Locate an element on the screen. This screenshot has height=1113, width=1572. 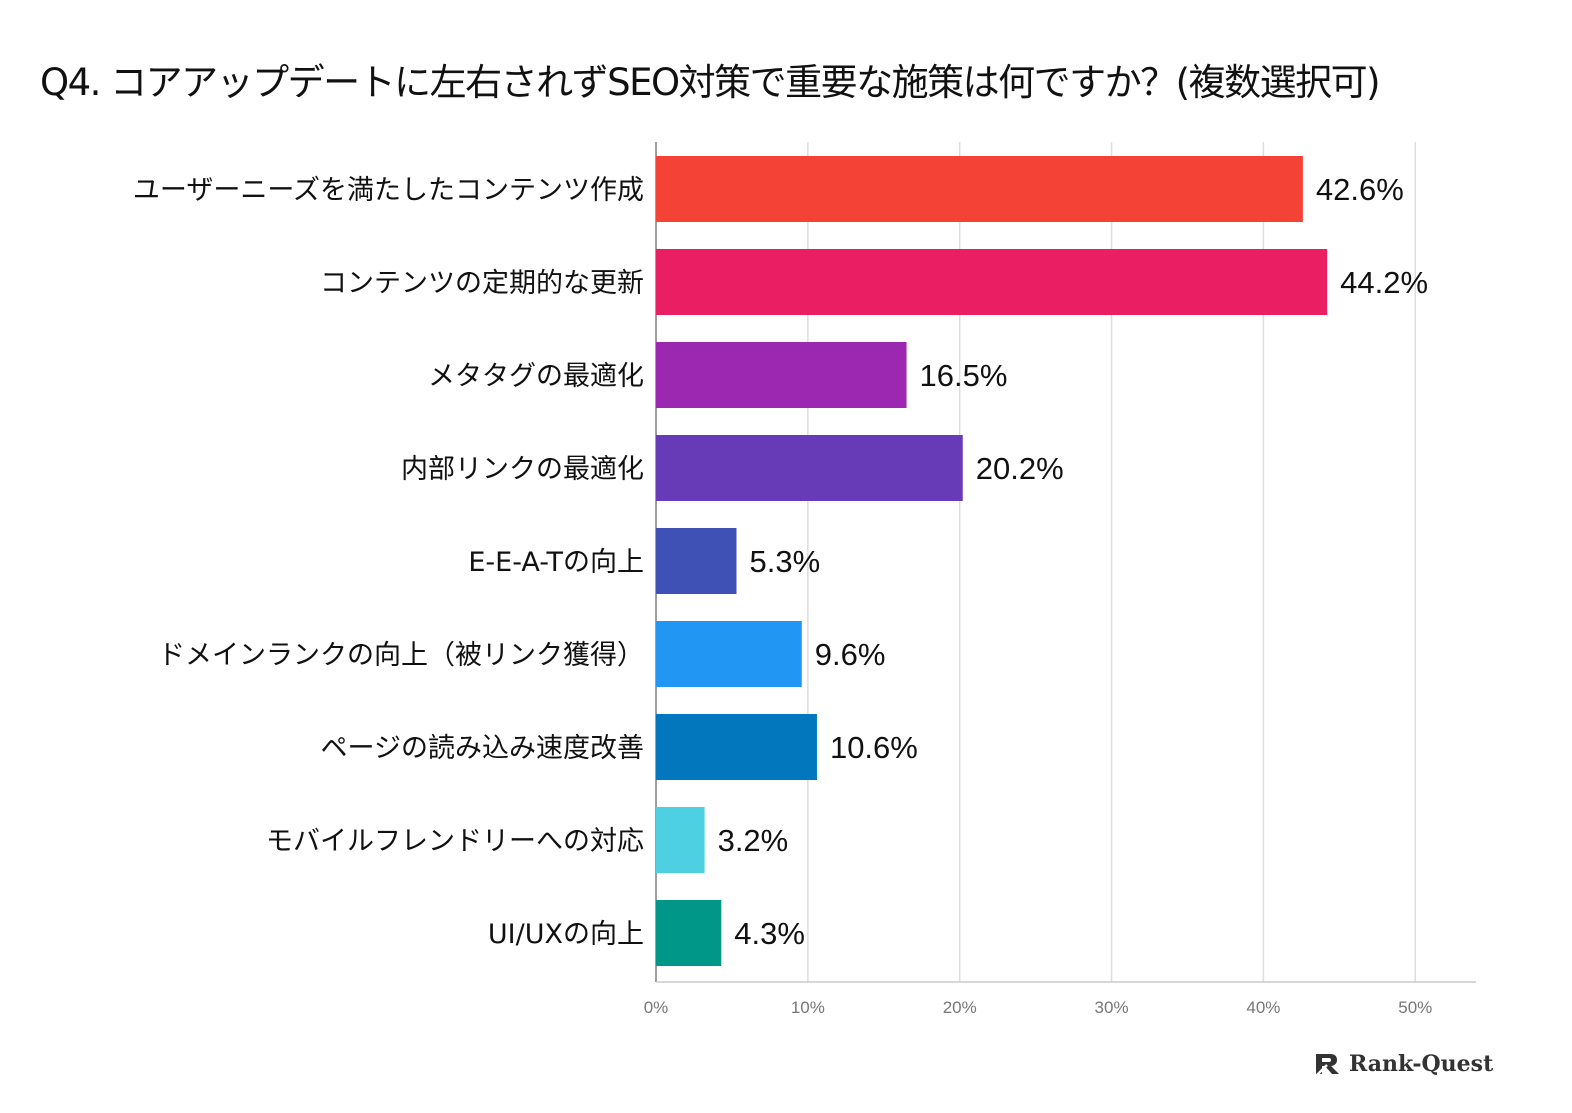
category-label: ユーザーニーズを満たしたコンテンツ作成 is located at coordinates (388, 190).